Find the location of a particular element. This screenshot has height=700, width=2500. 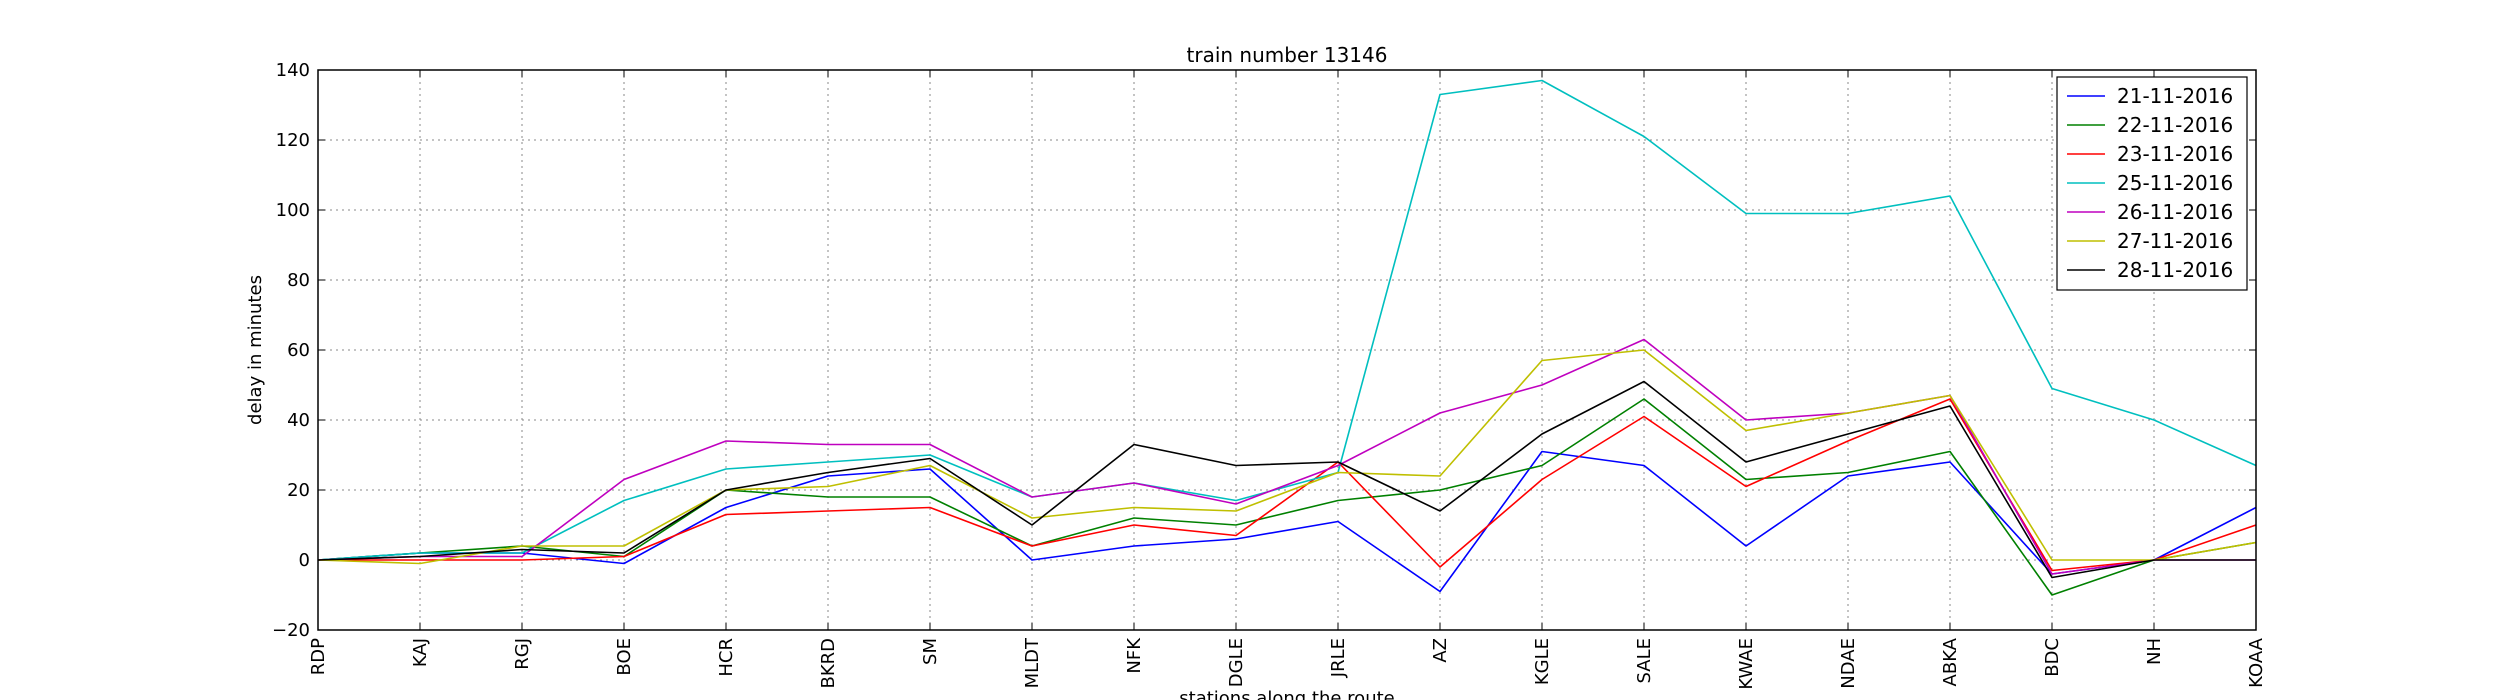

y-tick-label: 40 is located at coordinates (298, 420).